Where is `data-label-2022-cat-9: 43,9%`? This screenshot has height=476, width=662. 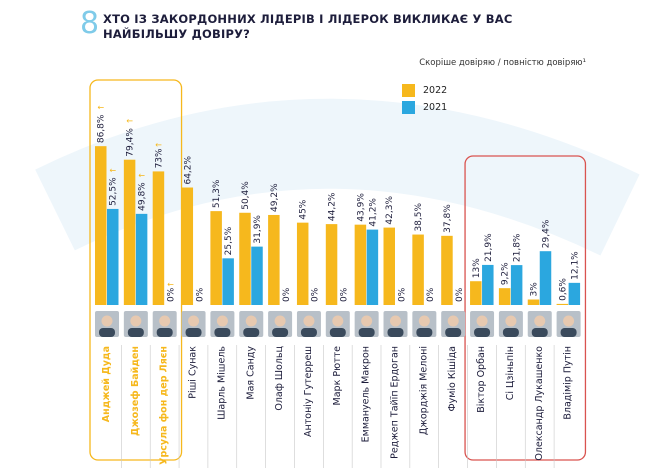
data-label-2022-cat-9: 43,9% is located at coordinates (361, 207).